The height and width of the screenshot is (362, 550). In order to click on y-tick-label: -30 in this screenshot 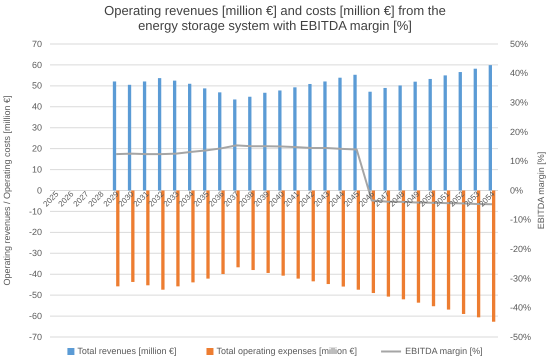, I will do `click(35, 253)`.